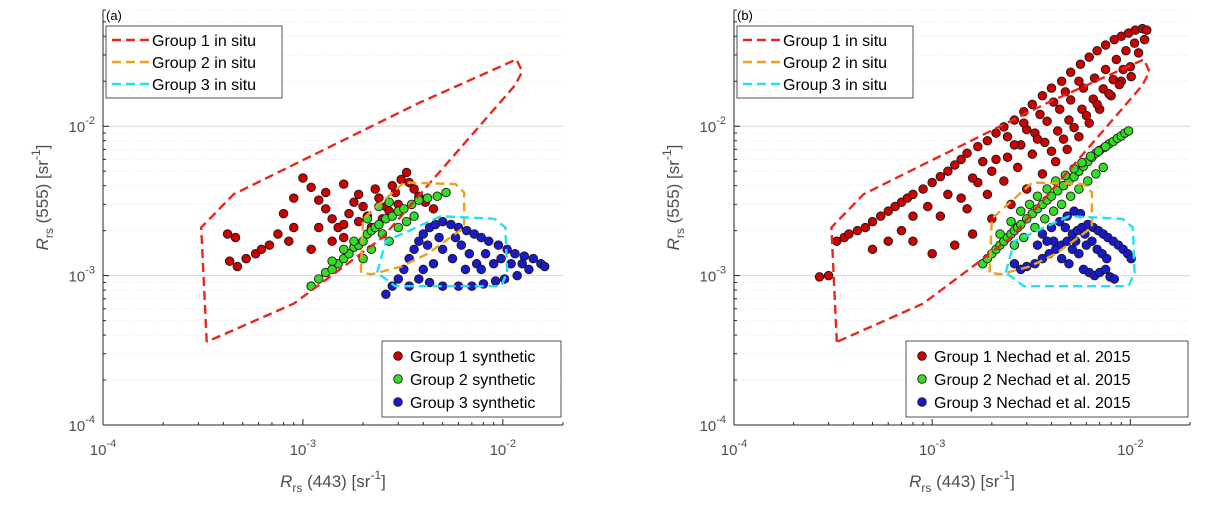 The image size is (1215, 515). Describe the element at coordinates (42, 244) in the screenshot. I see `y-axis-label-symbol: R` at that location.